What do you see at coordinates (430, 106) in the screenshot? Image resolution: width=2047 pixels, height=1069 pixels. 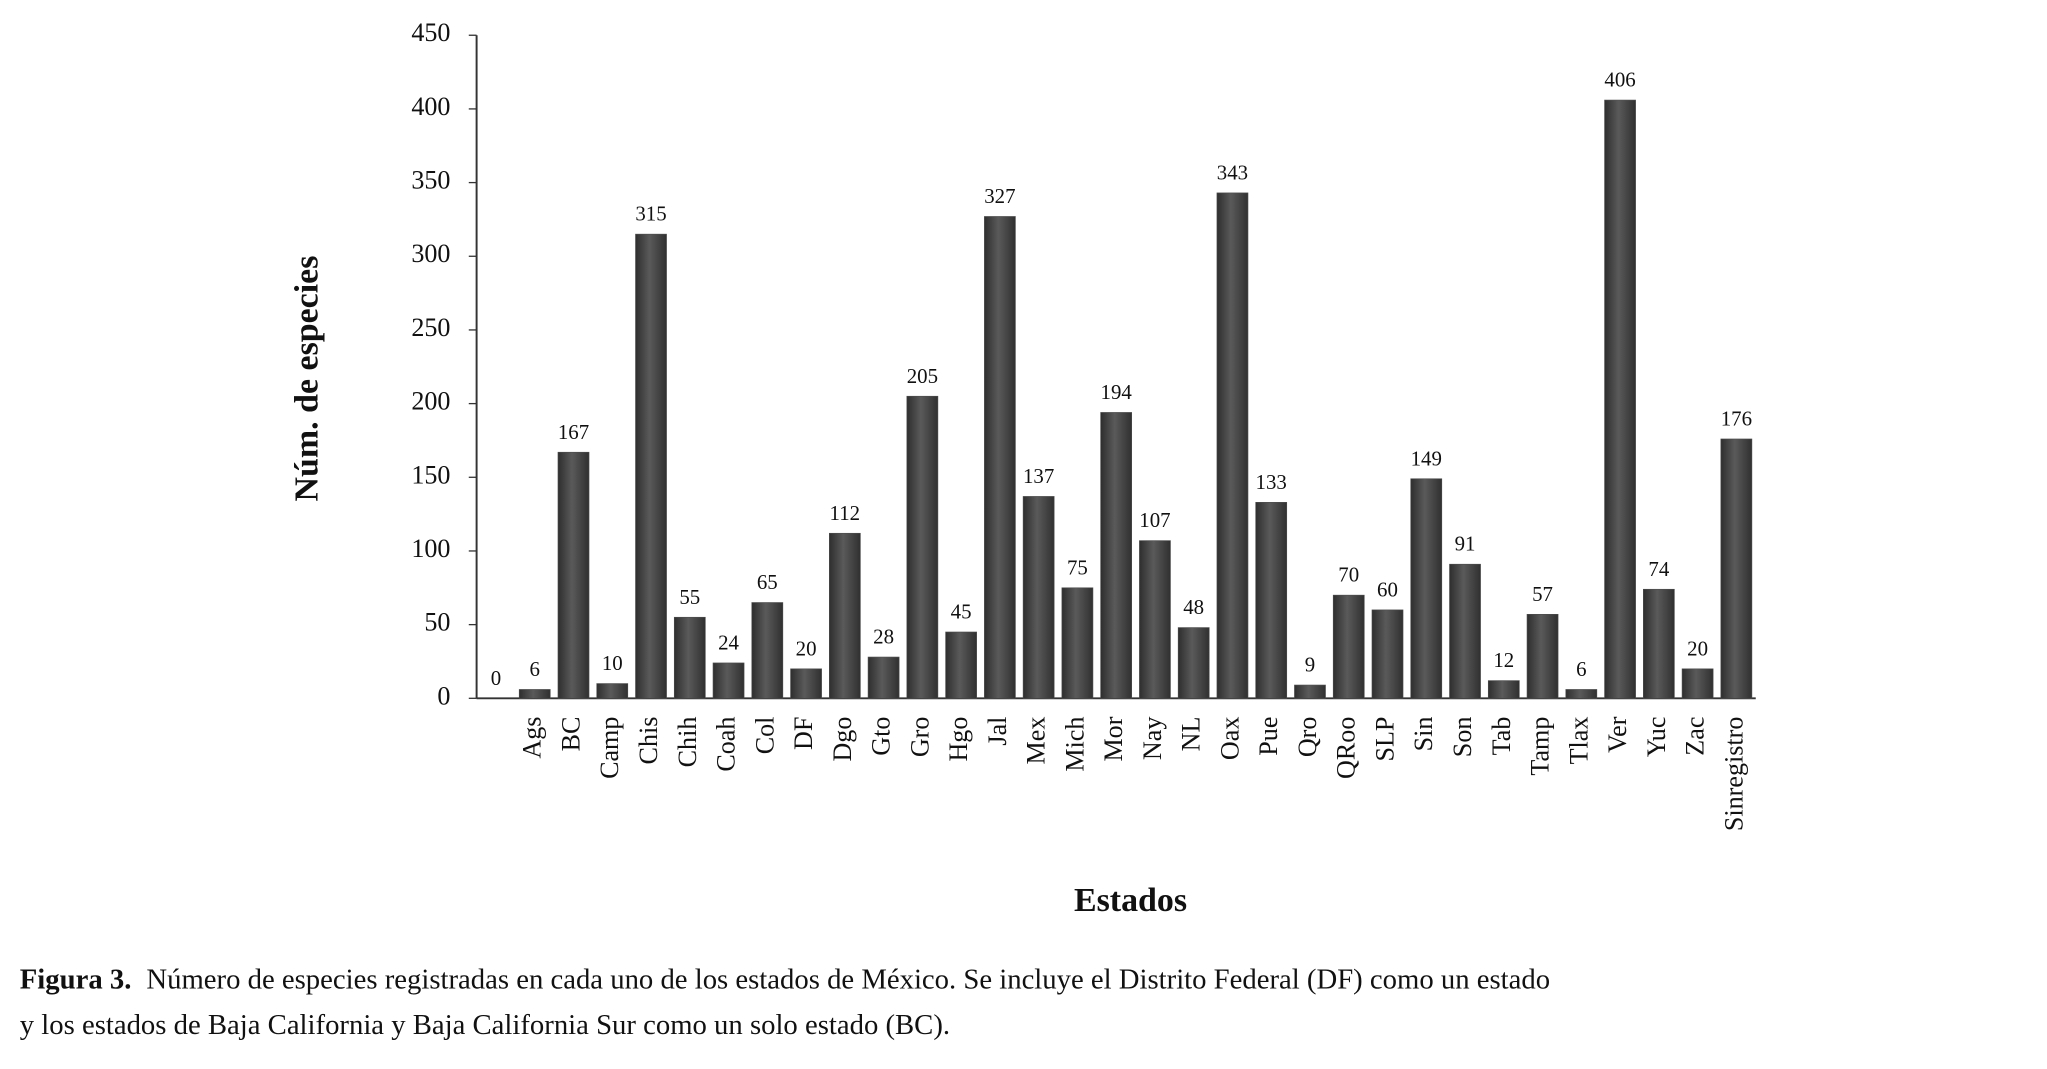 I see `y-tick-label: 400` at bounding box center [430, 106].